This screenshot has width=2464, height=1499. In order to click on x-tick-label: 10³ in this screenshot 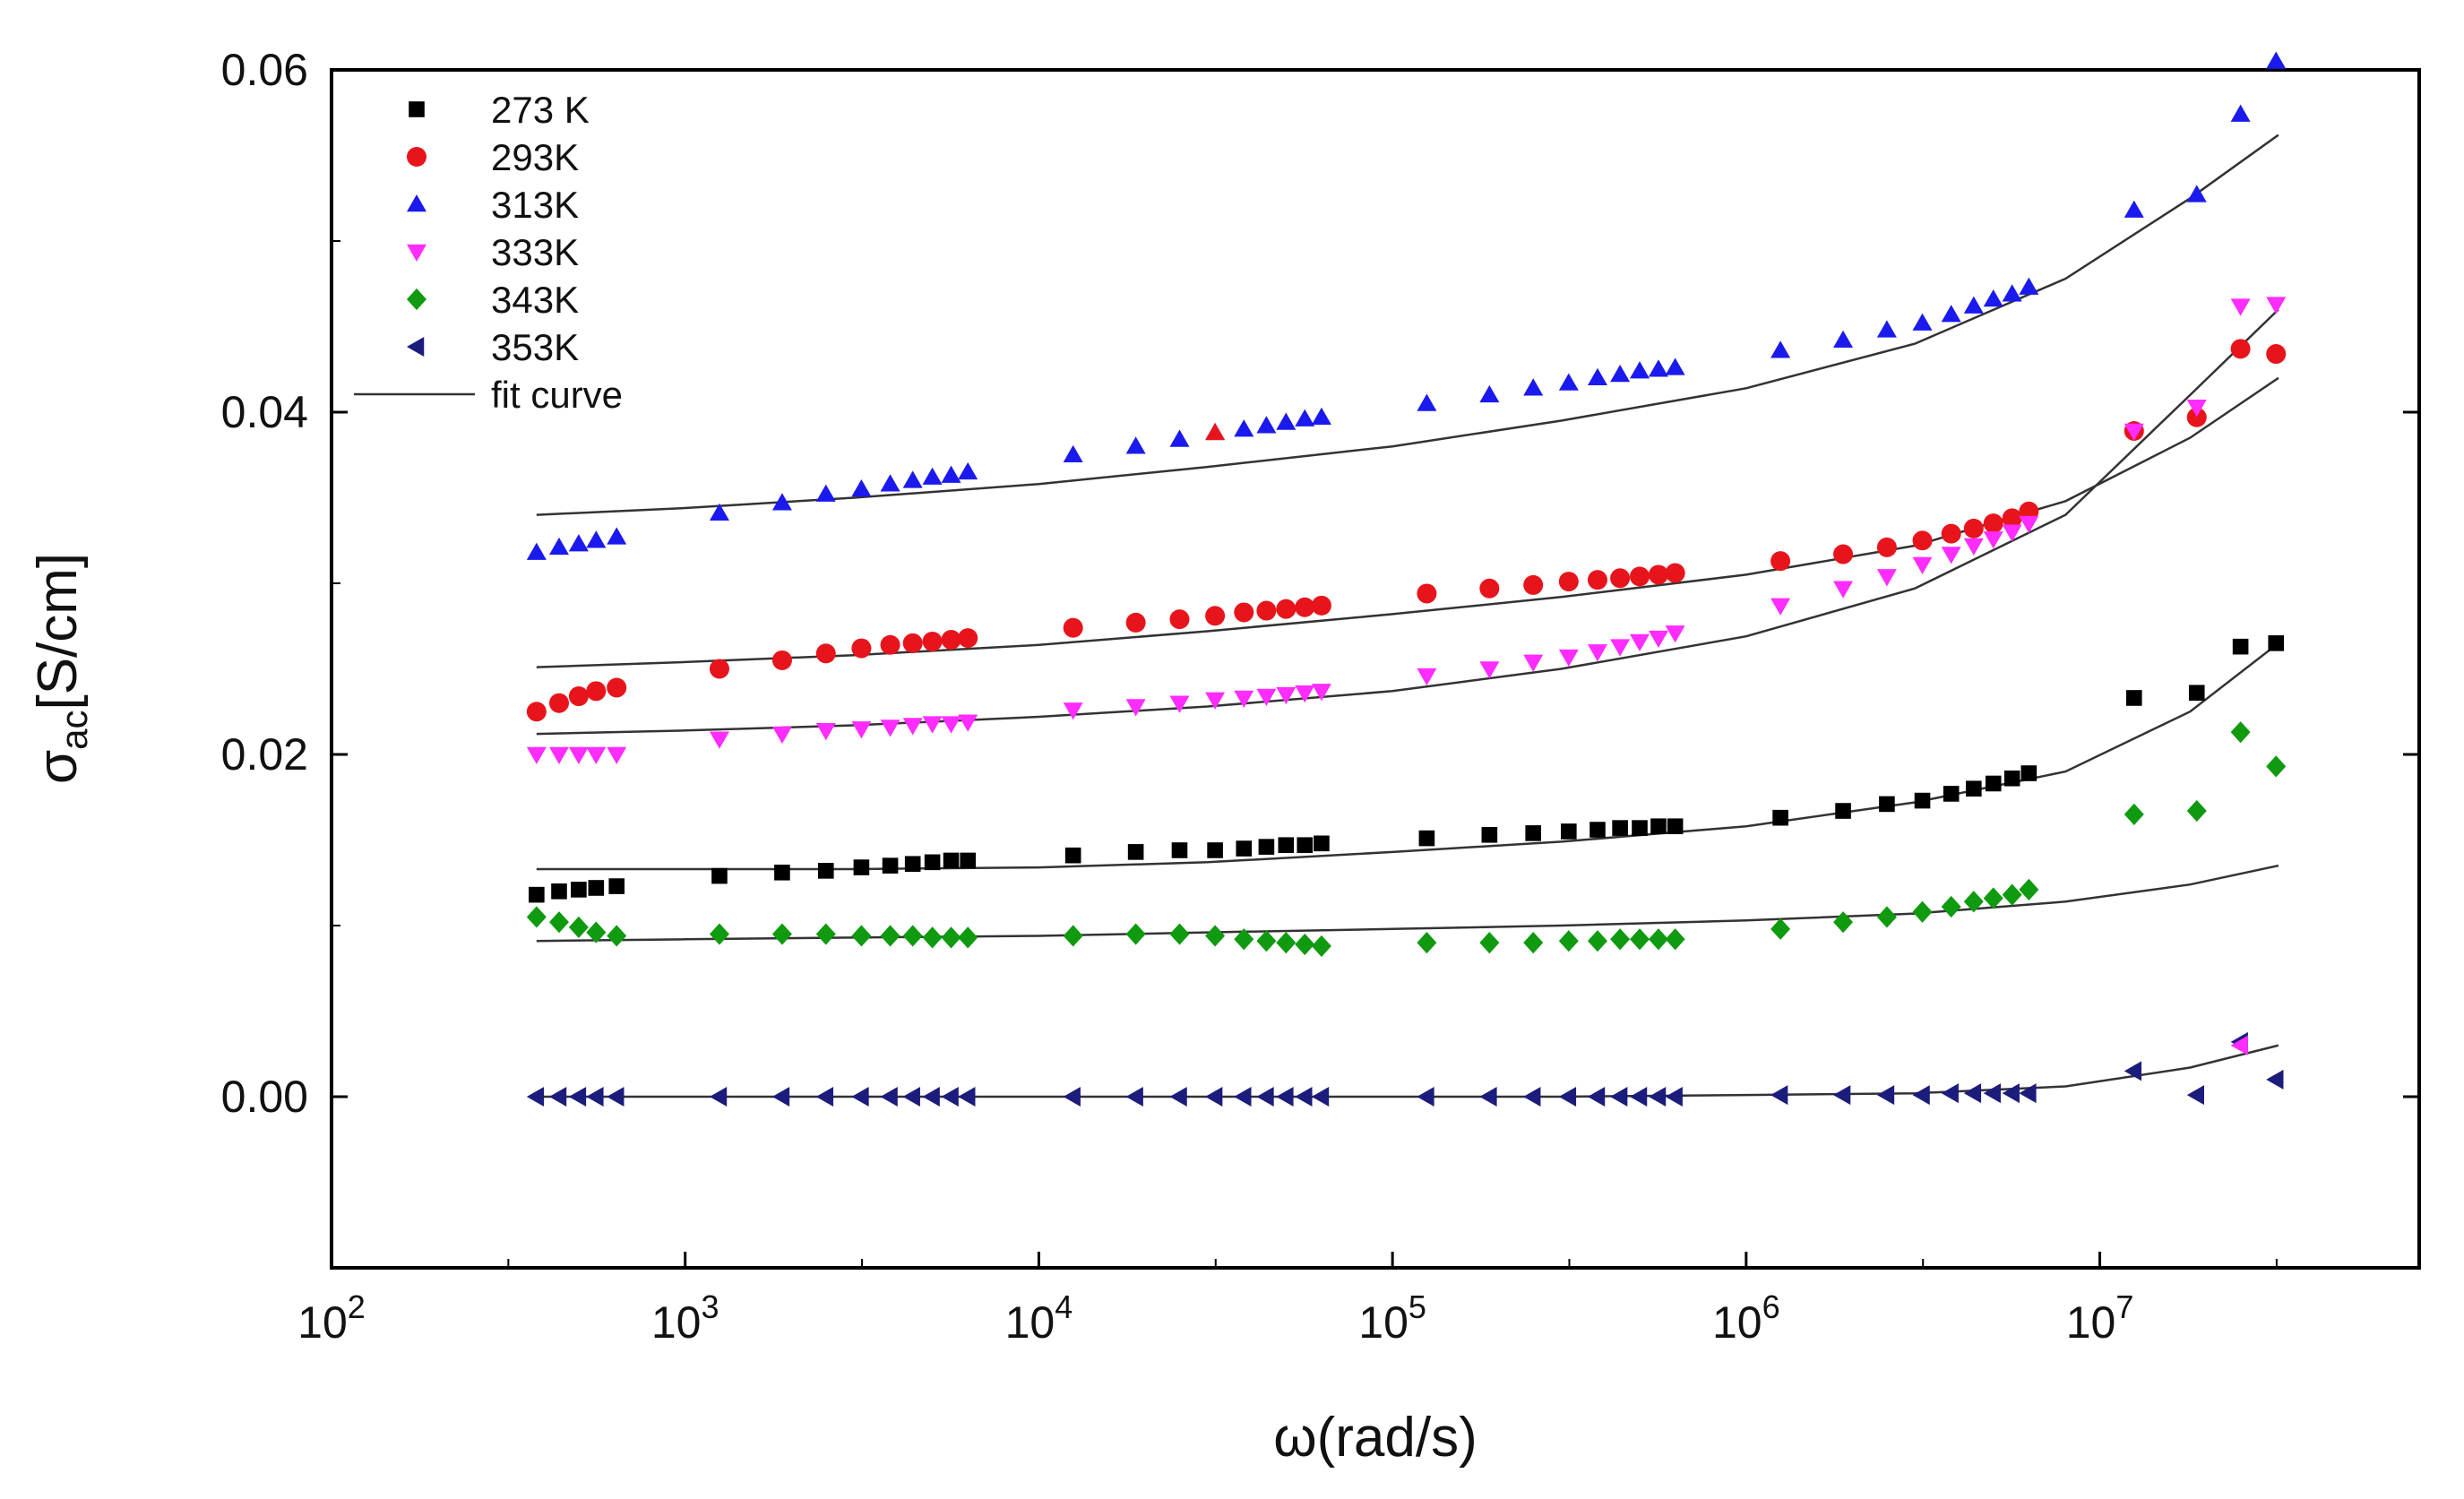, I will do `click(685, 1318)`.